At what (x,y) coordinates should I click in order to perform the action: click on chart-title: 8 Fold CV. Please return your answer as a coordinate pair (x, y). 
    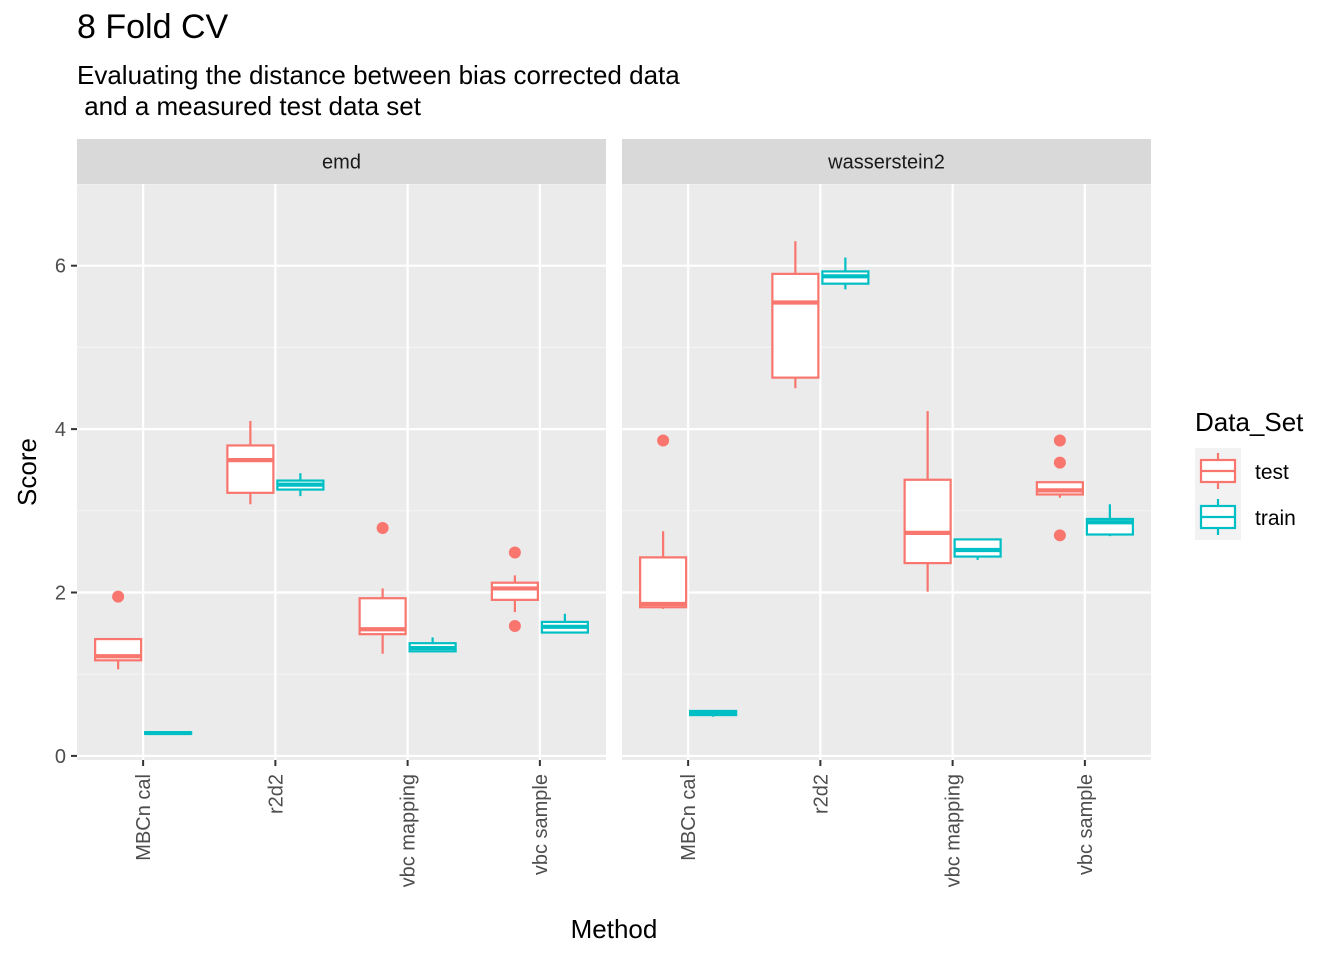
    Looking at the image, I should click on (153, 27).